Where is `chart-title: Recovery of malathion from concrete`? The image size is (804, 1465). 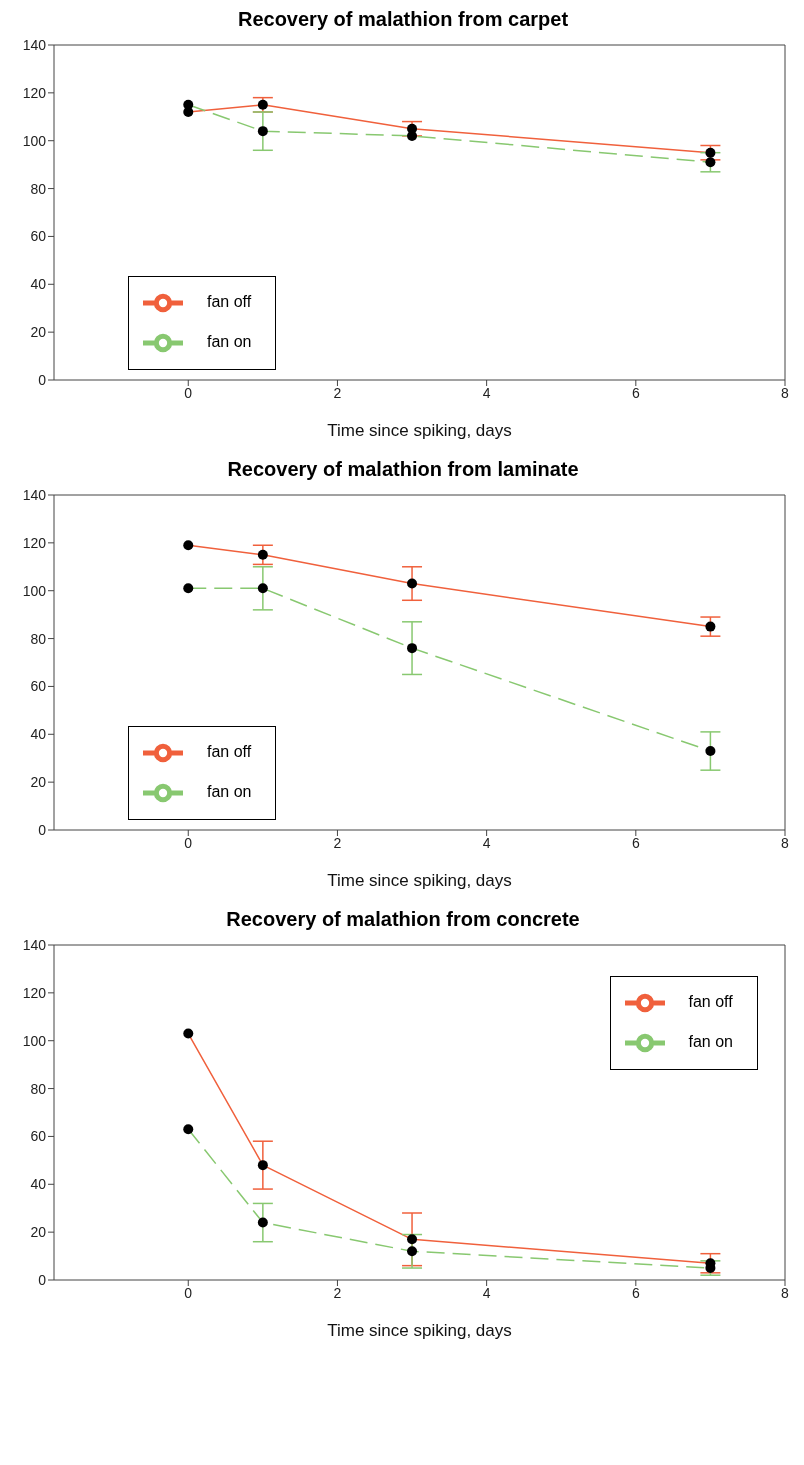
chart-title: Recovery of malathion from concrete is located at coordinates (403, 920).